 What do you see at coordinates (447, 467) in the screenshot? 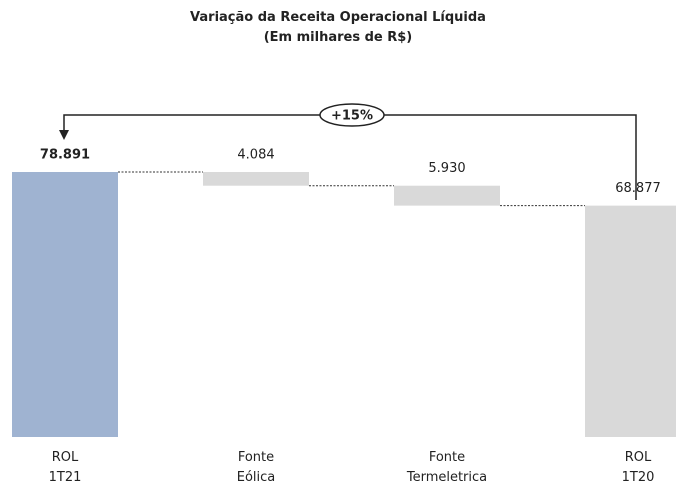
I see `category-label: Fonte Termeletrica` at bounding box center [447, 467].